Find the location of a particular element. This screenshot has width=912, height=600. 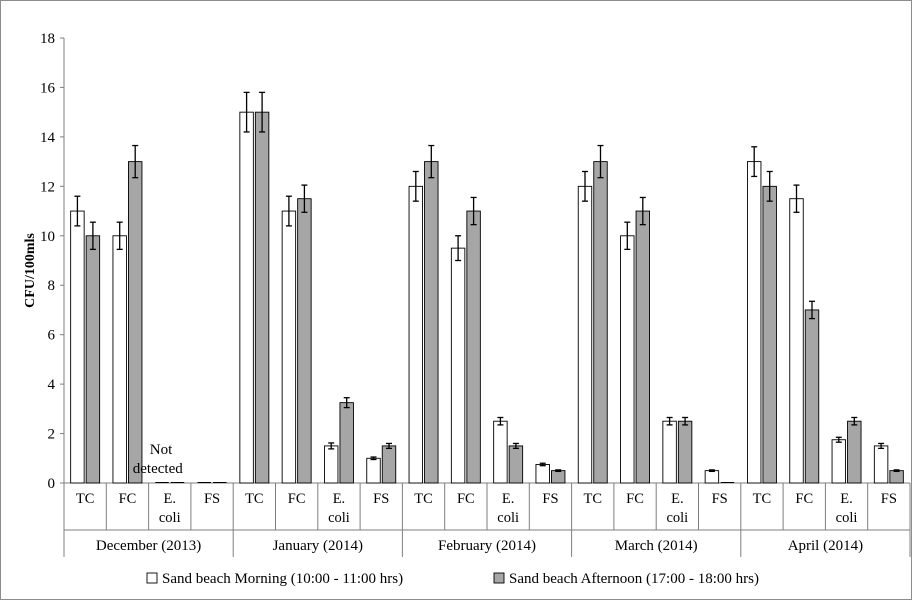

y-tick-label: 10 is located at coordinates (47, 237).